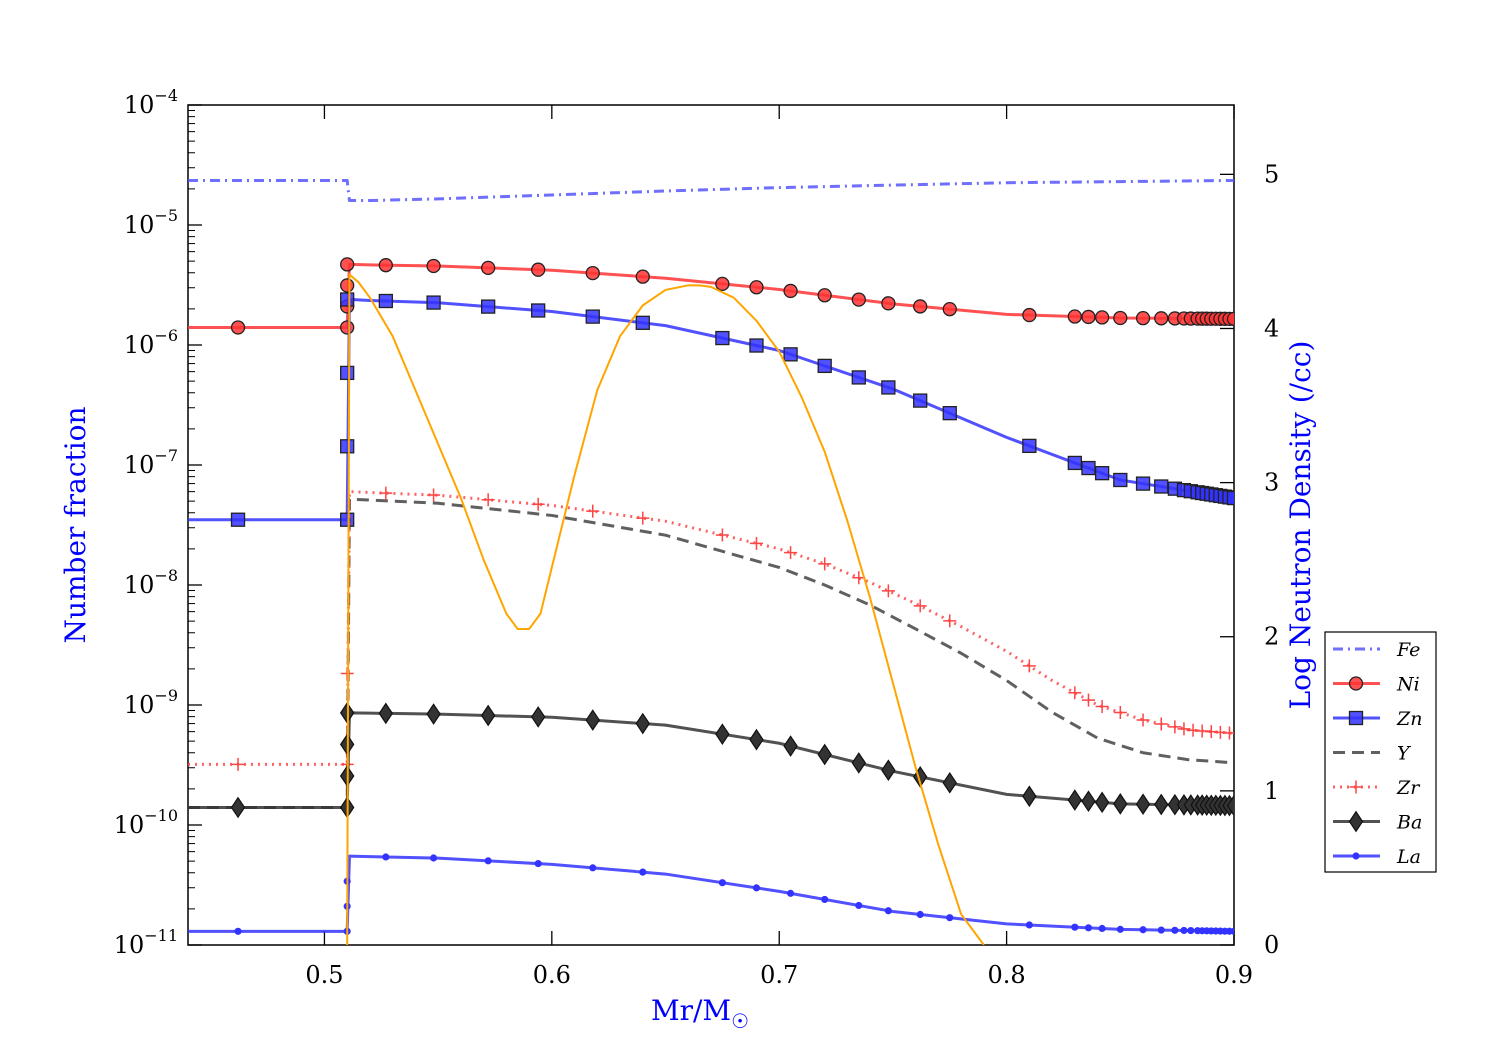 The image size is (1500, 1050). What do you see at coordinates (324, 975) in the screenshot?
I see `x-tick-label: 0.5` at bounding box center [324, 975].